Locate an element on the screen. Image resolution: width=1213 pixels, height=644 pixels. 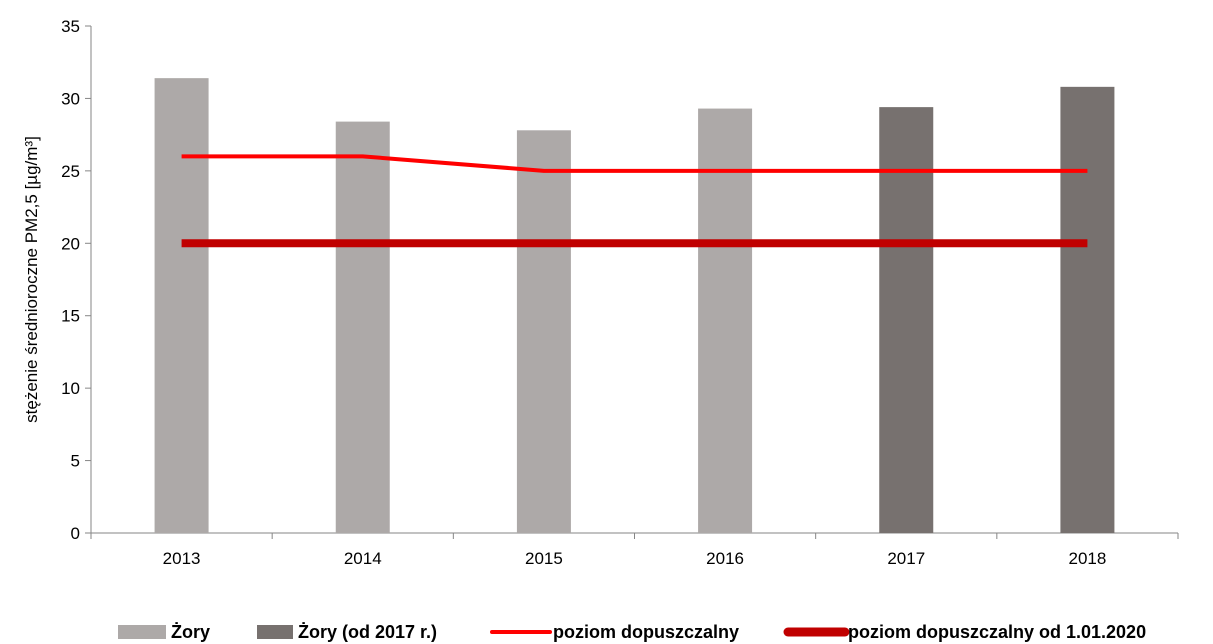
legend-label: poziom dopuszczalny od 1.01.2020 is located at coordinates (997, 632).